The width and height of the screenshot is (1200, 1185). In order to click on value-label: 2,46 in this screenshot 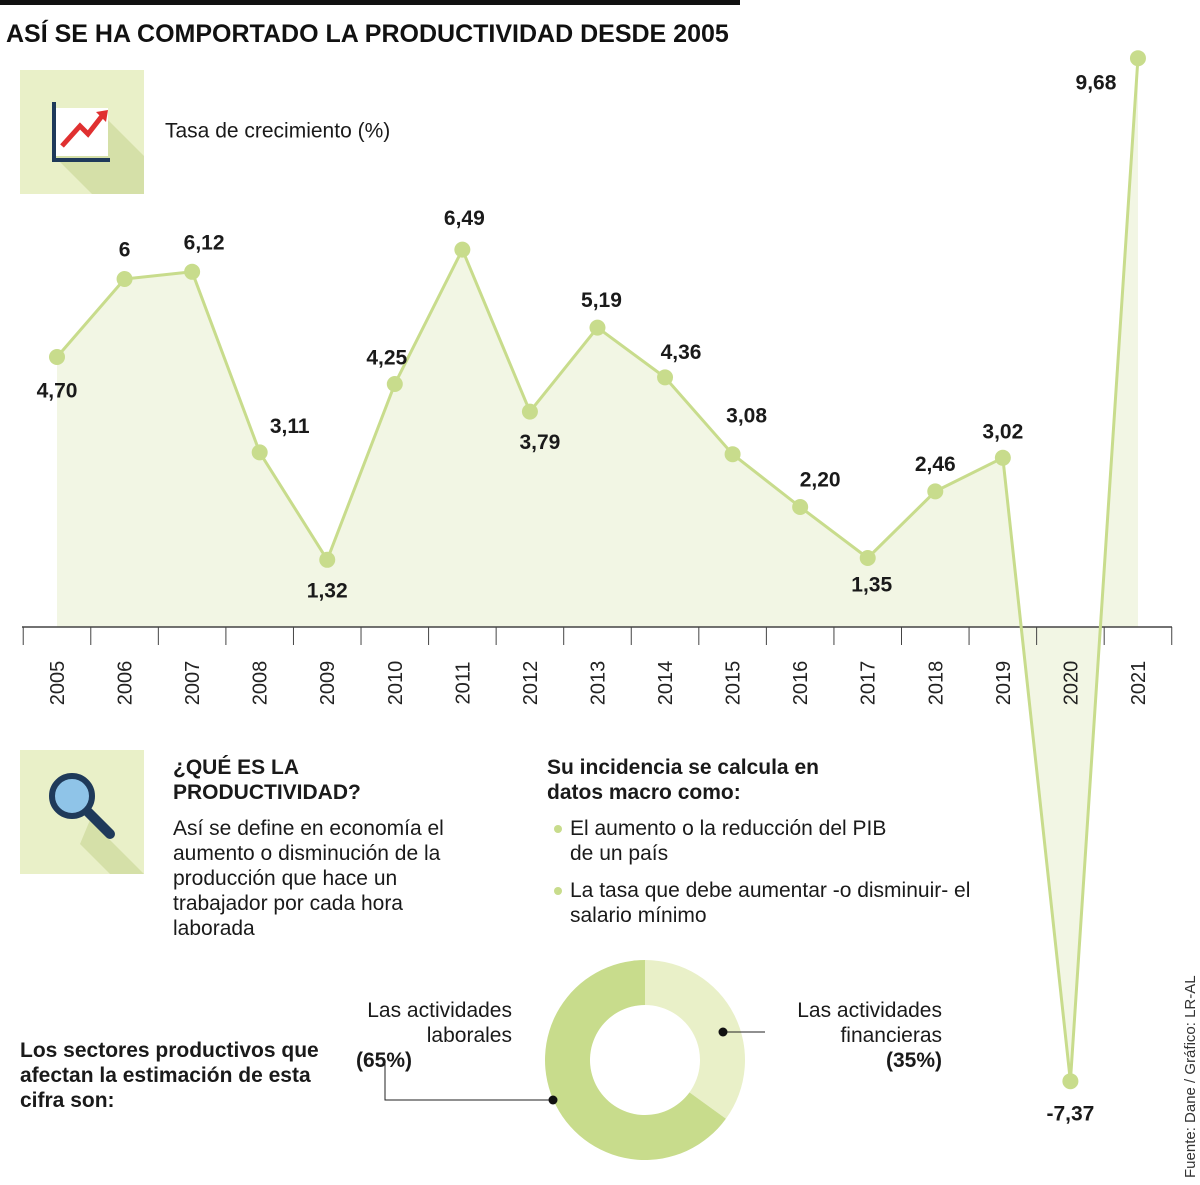, I will do `click(935, 464)`.